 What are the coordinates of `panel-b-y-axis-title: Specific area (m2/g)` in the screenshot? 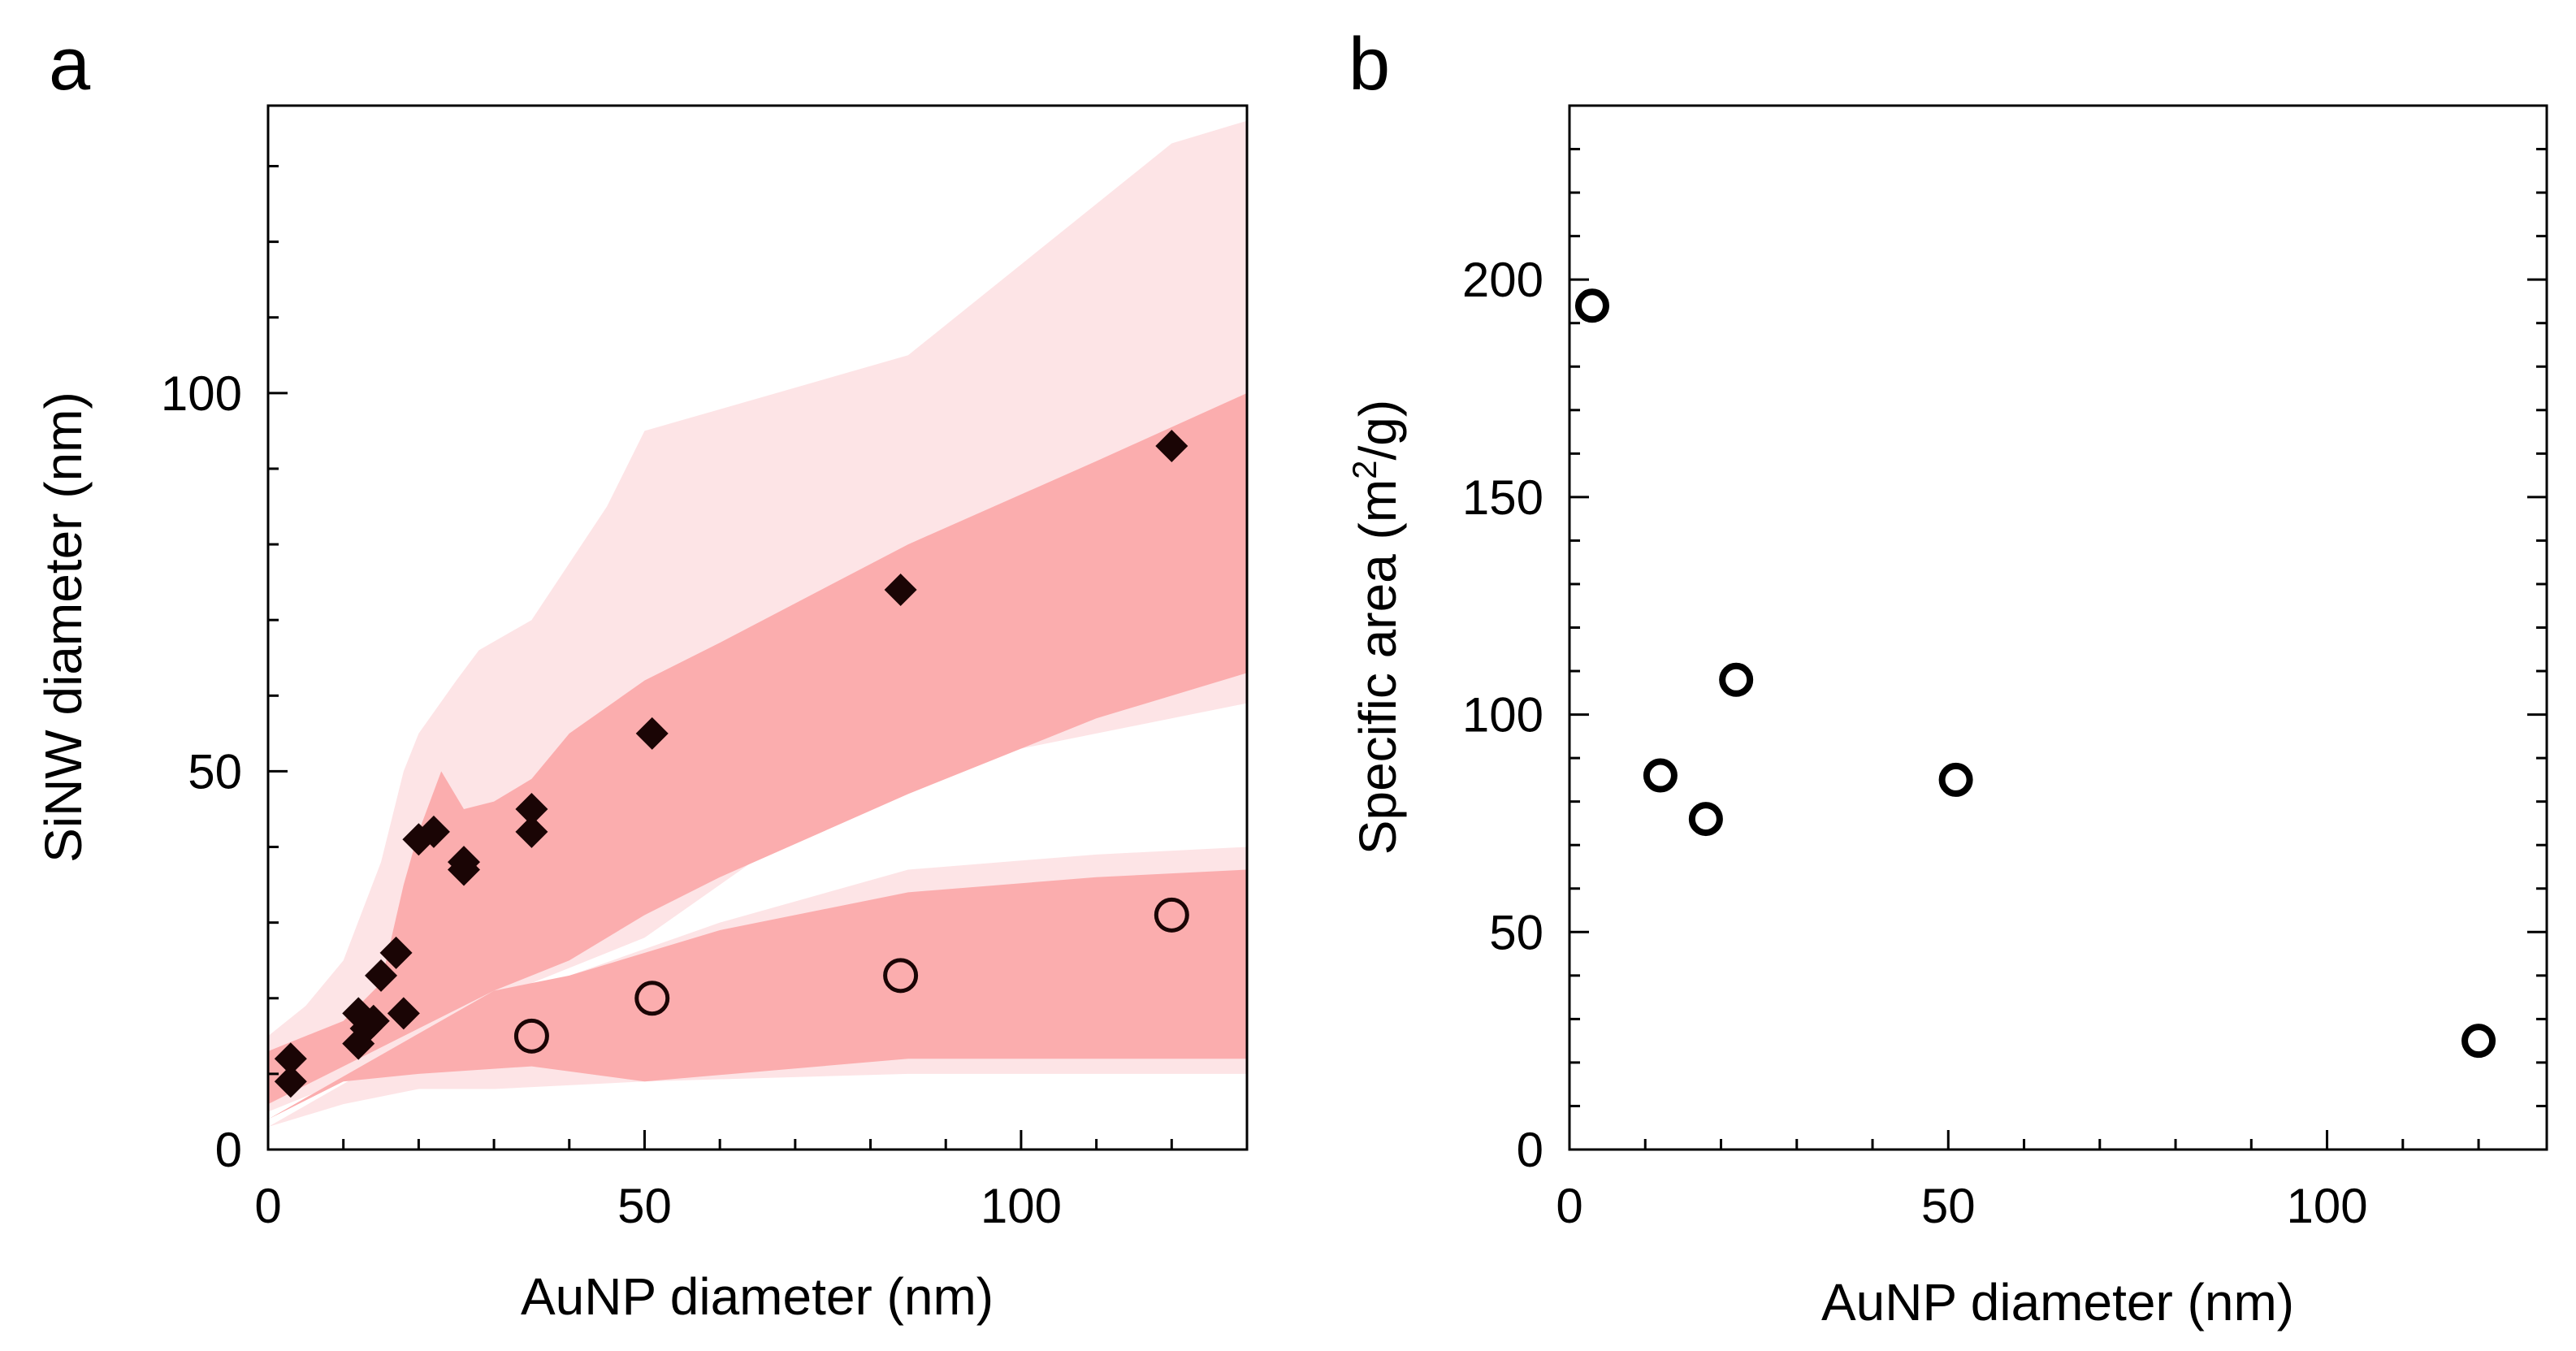 It's located at (1376, 627).